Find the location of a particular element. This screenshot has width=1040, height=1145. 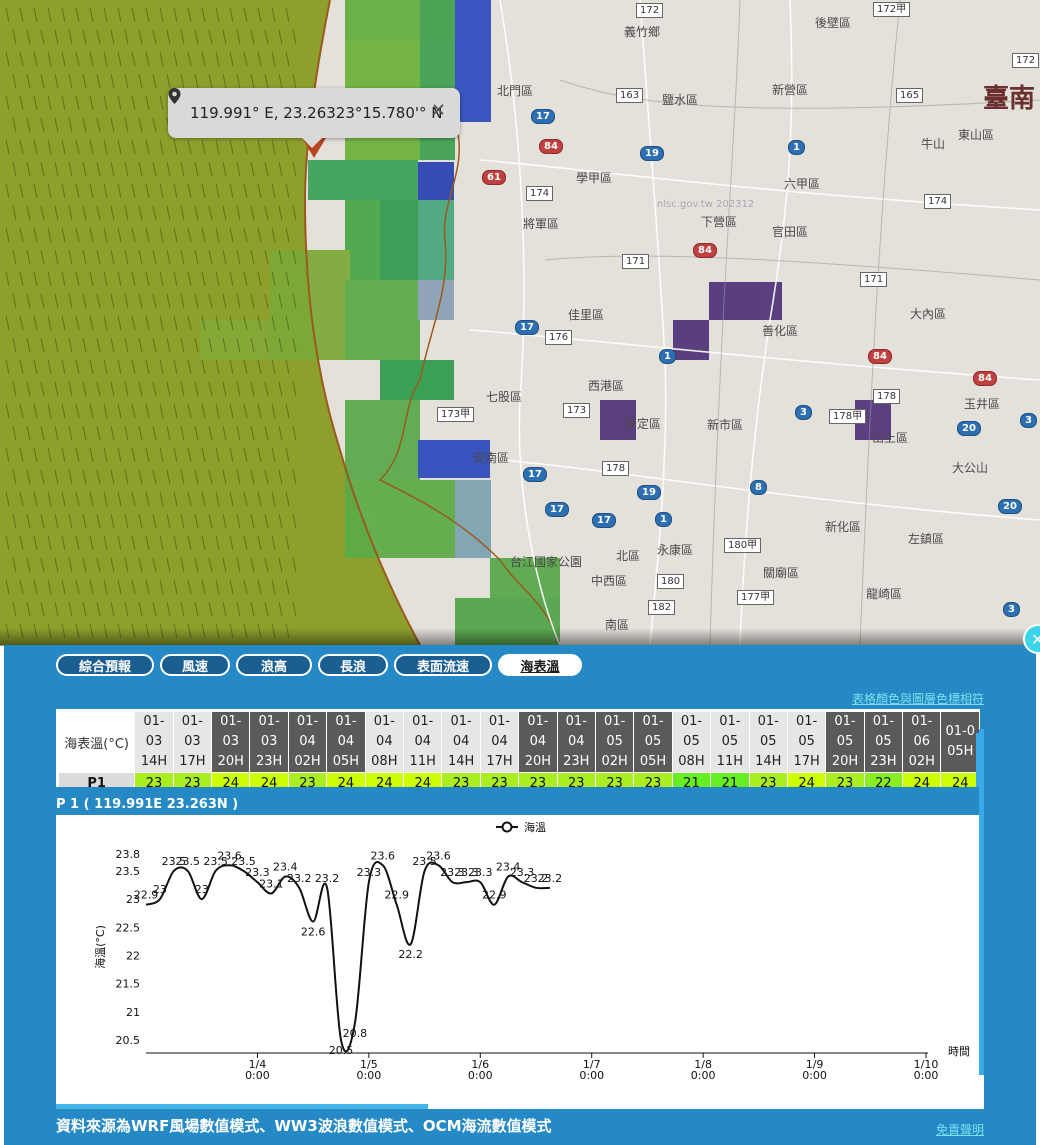

data-label: 20.5 is located at coordinates (341, 1050).